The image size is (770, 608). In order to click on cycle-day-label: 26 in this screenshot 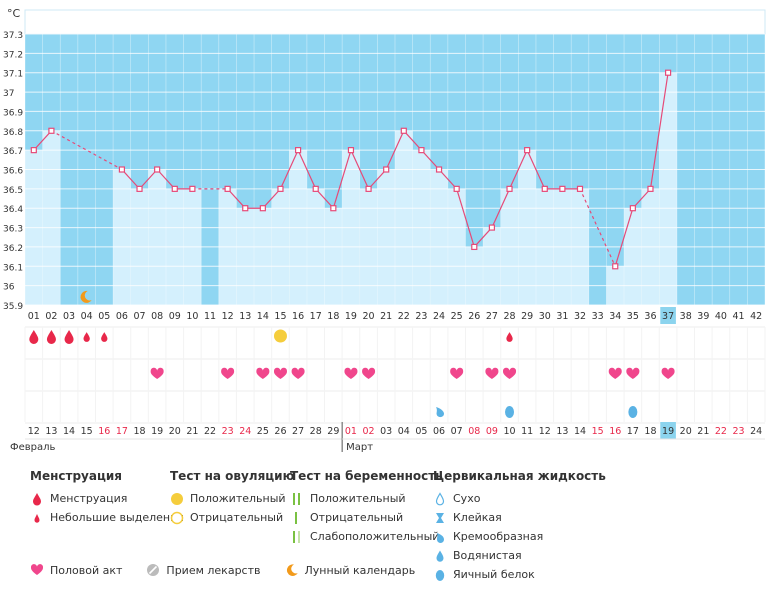, I will do `click(474, 316)`.